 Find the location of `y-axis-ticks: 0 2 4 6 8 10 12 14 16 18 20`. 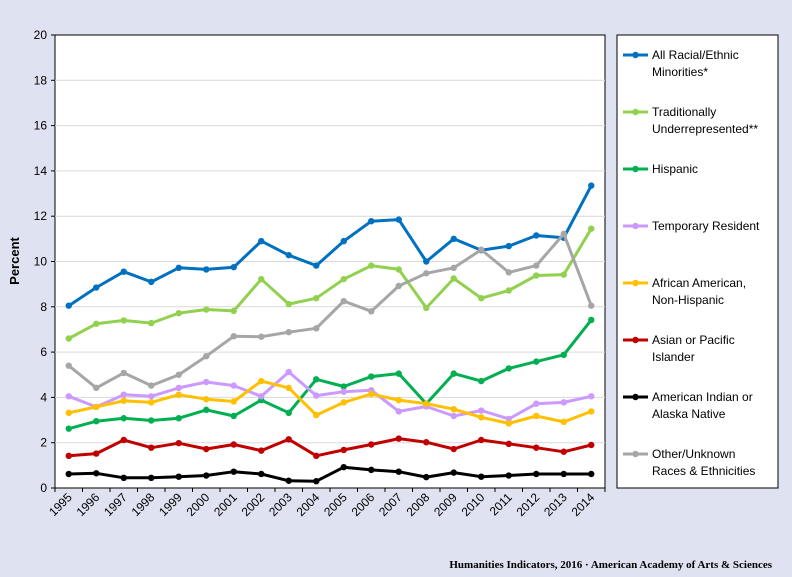

y-axis-ticks: 0 2 4 6 8 10 12 14 16 18 20 is located at coordinates (44, 261).